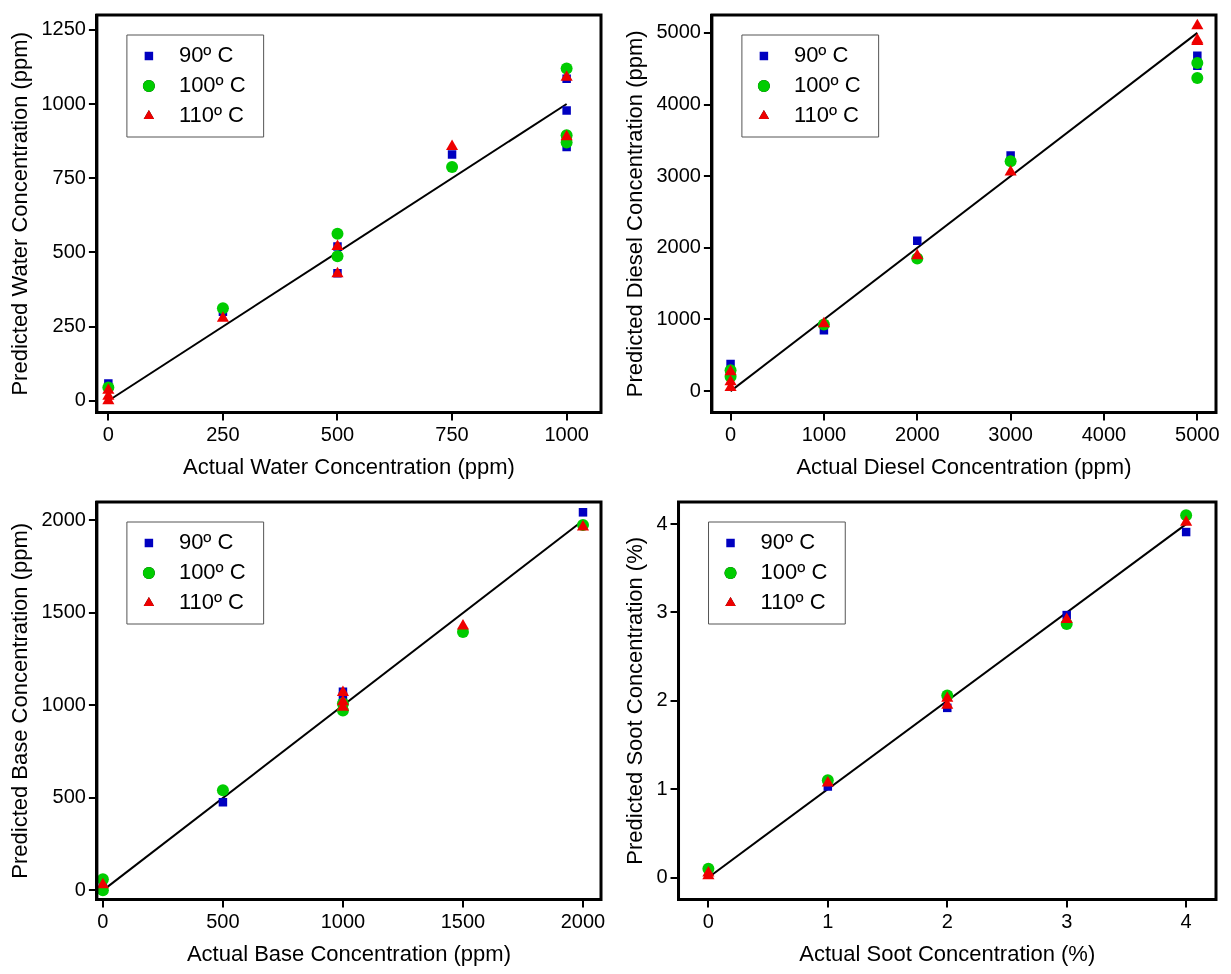 The height and width of the screenshot is (974, 1231). Describe the element at coordinates (1186, 921) in the screenshot. I see `x-tick-label: 4` at that location.